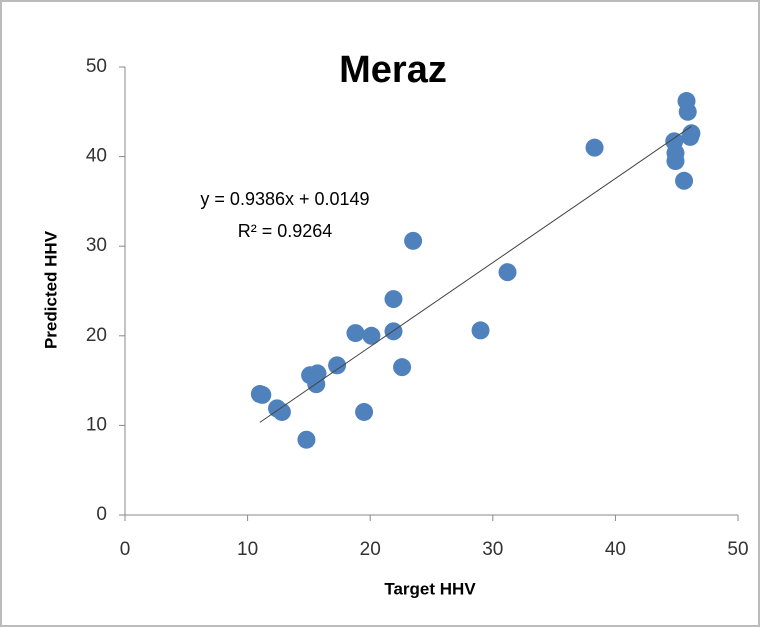 The image size is (761, 628). I want to click on x-axis-title: Target HHV, so click(430, 588).